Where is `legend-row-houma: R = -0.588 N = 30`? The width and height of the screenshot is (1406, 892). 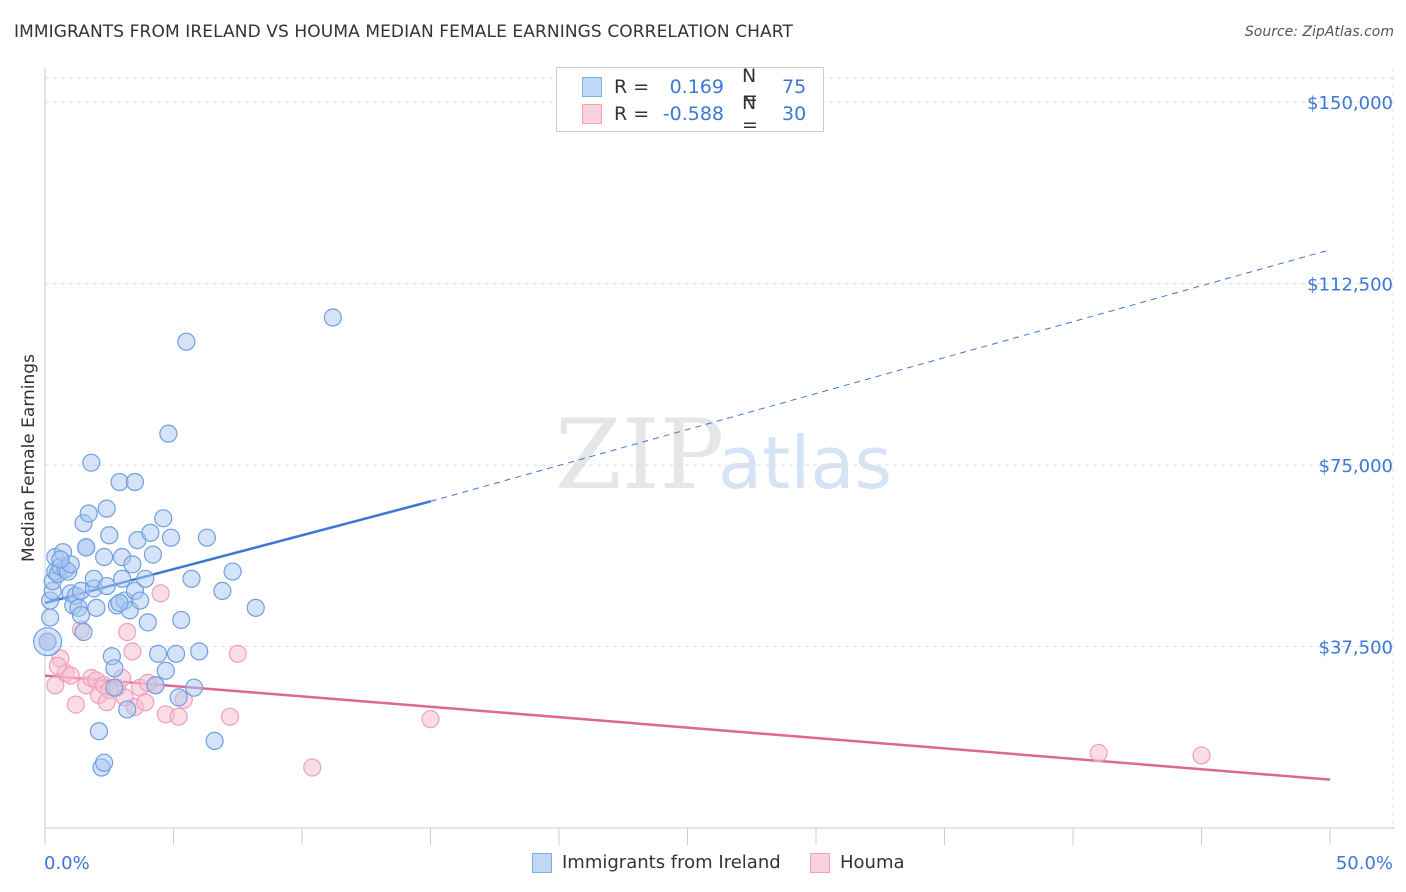
legend-row-houma: R = -0.588 N = 30 is located at coordinates (694, 114).